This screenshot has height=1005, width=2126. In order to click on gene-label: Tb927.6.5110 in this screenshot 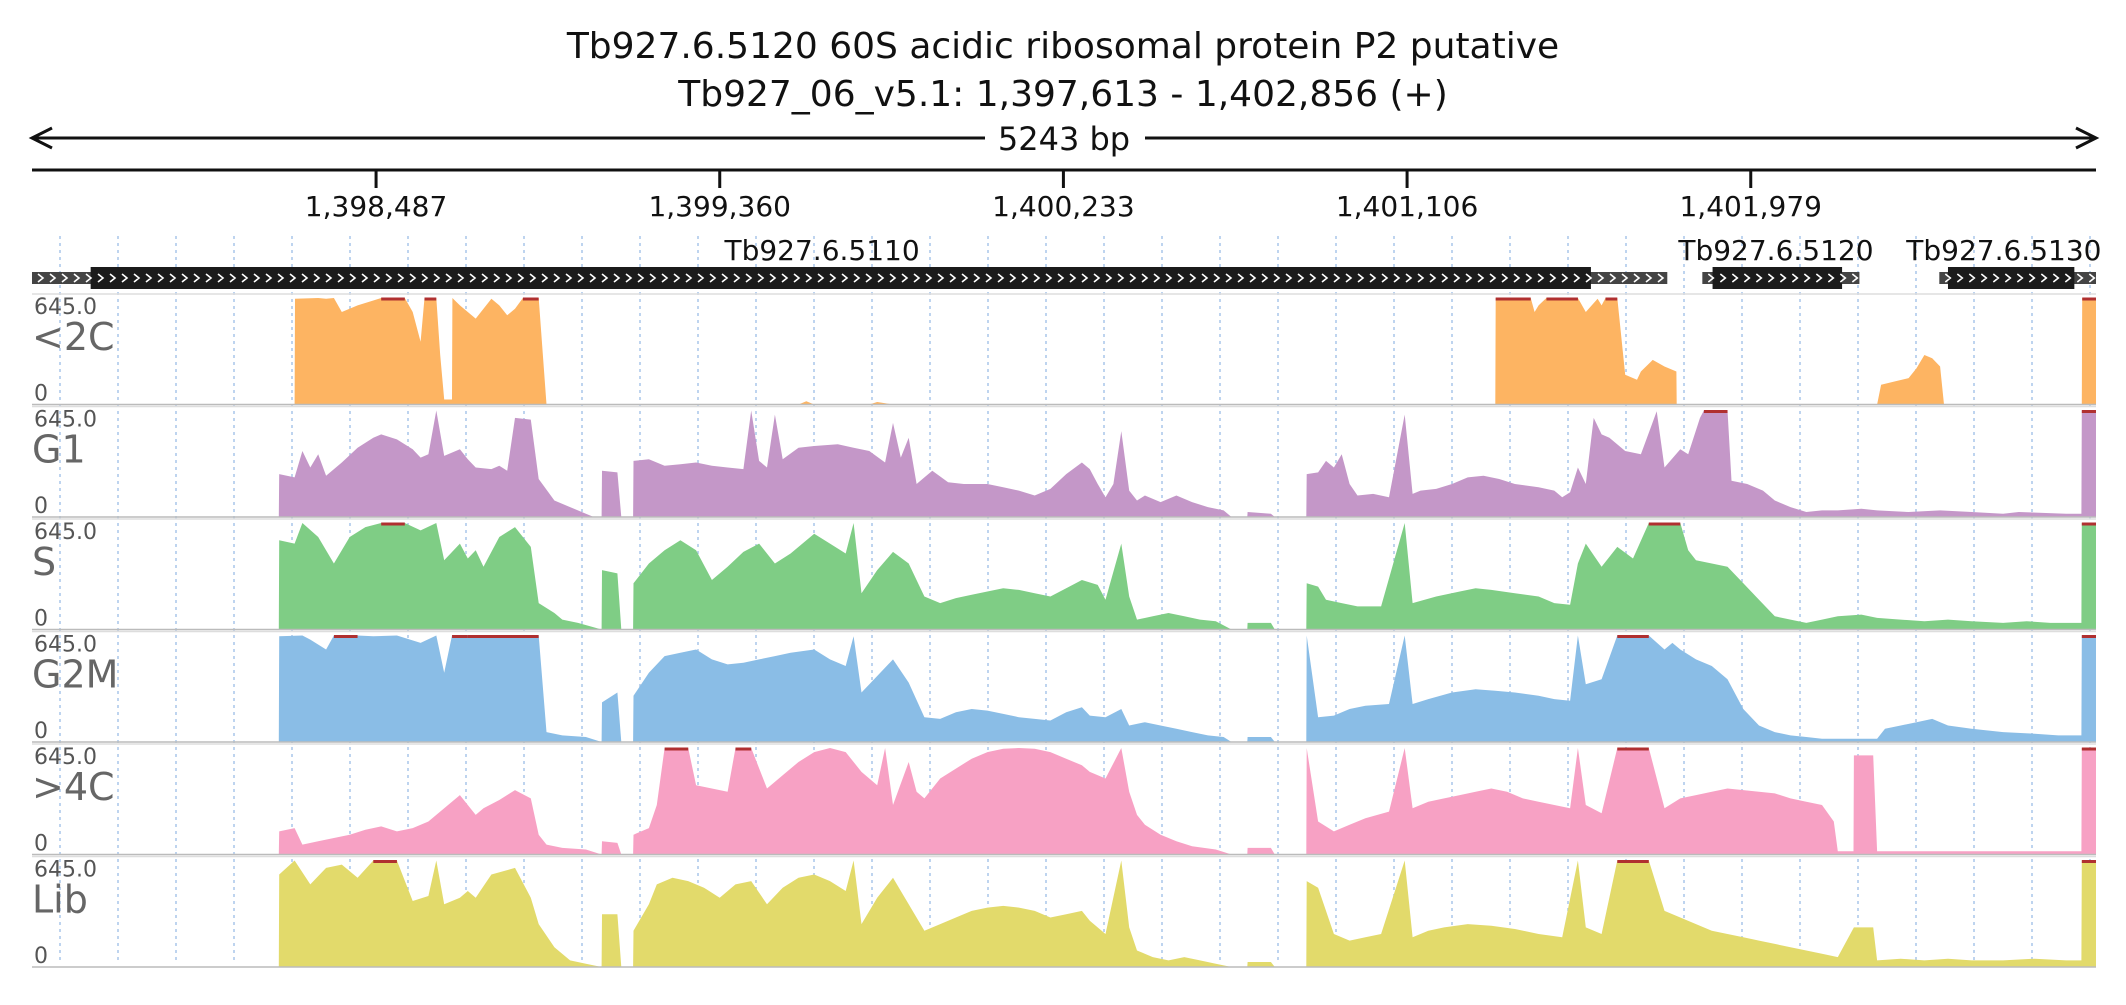, I will do `click(821, 250)`.